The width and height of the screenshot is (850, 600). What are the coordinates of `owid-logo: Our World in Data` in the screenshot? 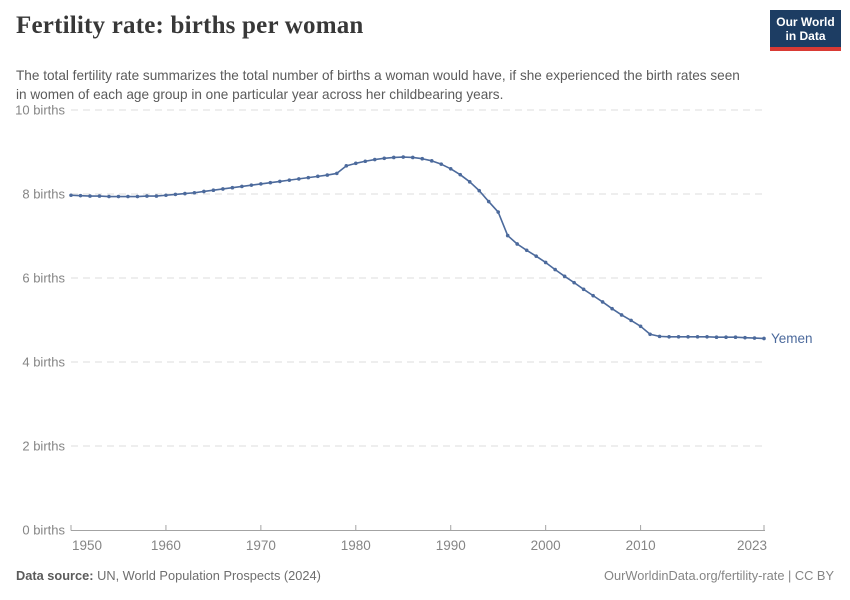 It's located at (805, 30).